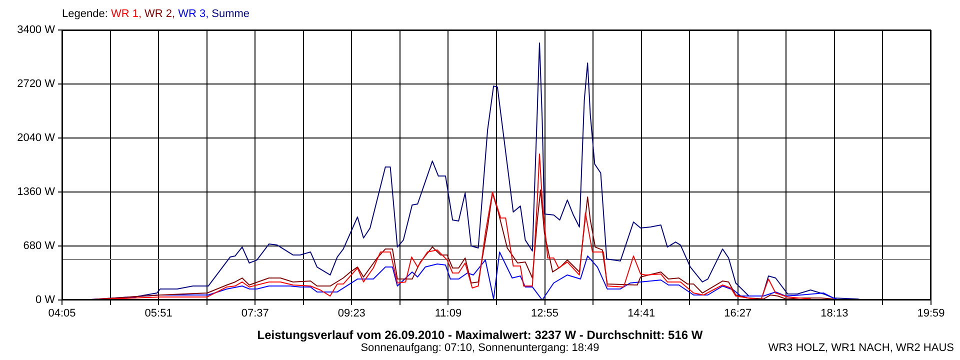 The image size is (960, 360). What do you see at coordinates (160, 14) in the screenshot?
I see `text: WR 2,` at bounding box center [160, 14].